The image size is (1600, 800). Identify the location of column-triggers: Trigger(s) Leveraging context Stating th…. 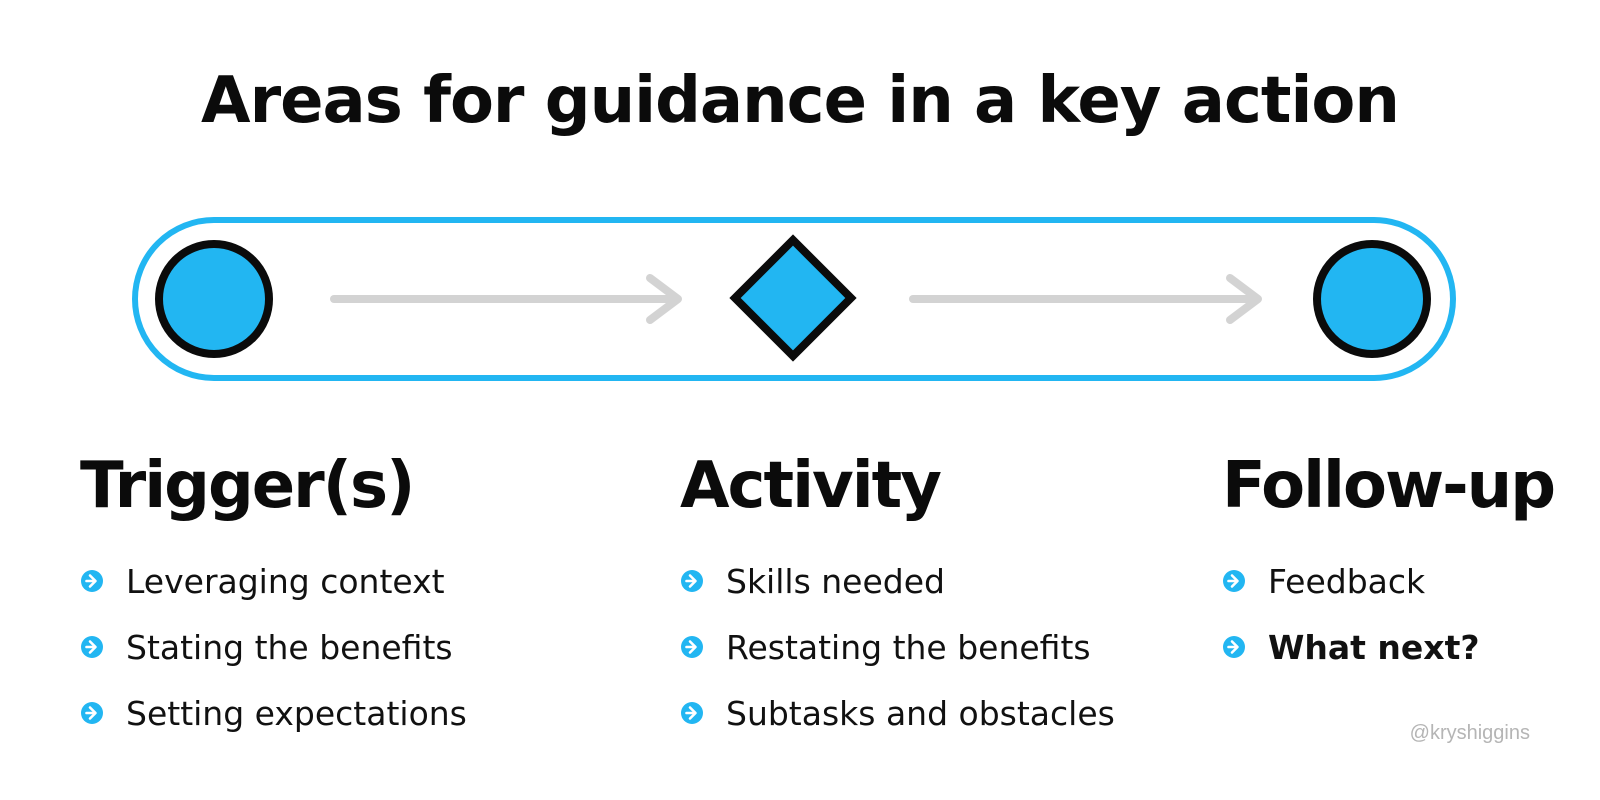
(273, 597).